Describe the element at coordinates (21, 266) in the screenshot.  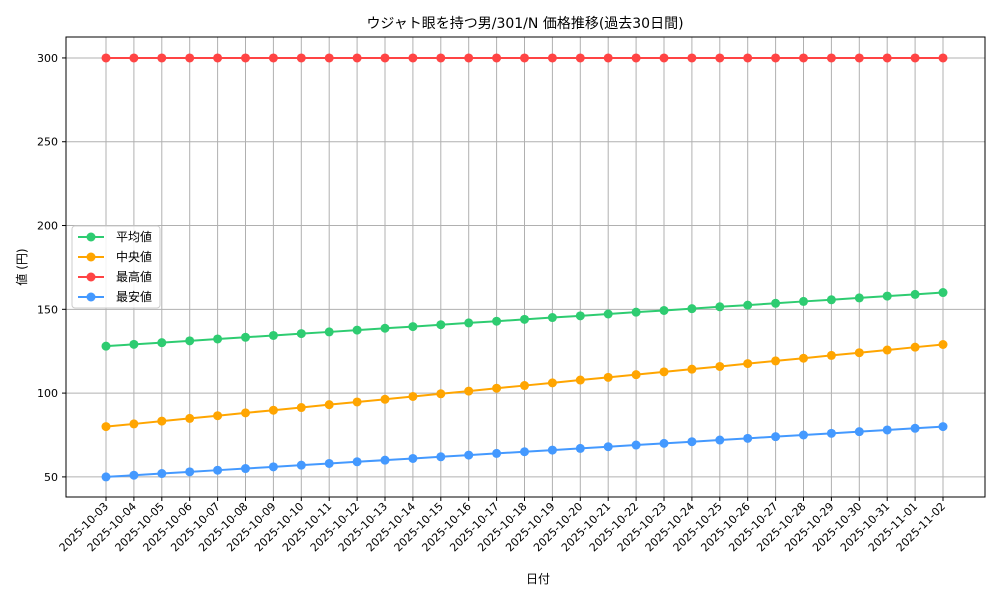
I see `y-axis-label: 値 (円)` at that location.